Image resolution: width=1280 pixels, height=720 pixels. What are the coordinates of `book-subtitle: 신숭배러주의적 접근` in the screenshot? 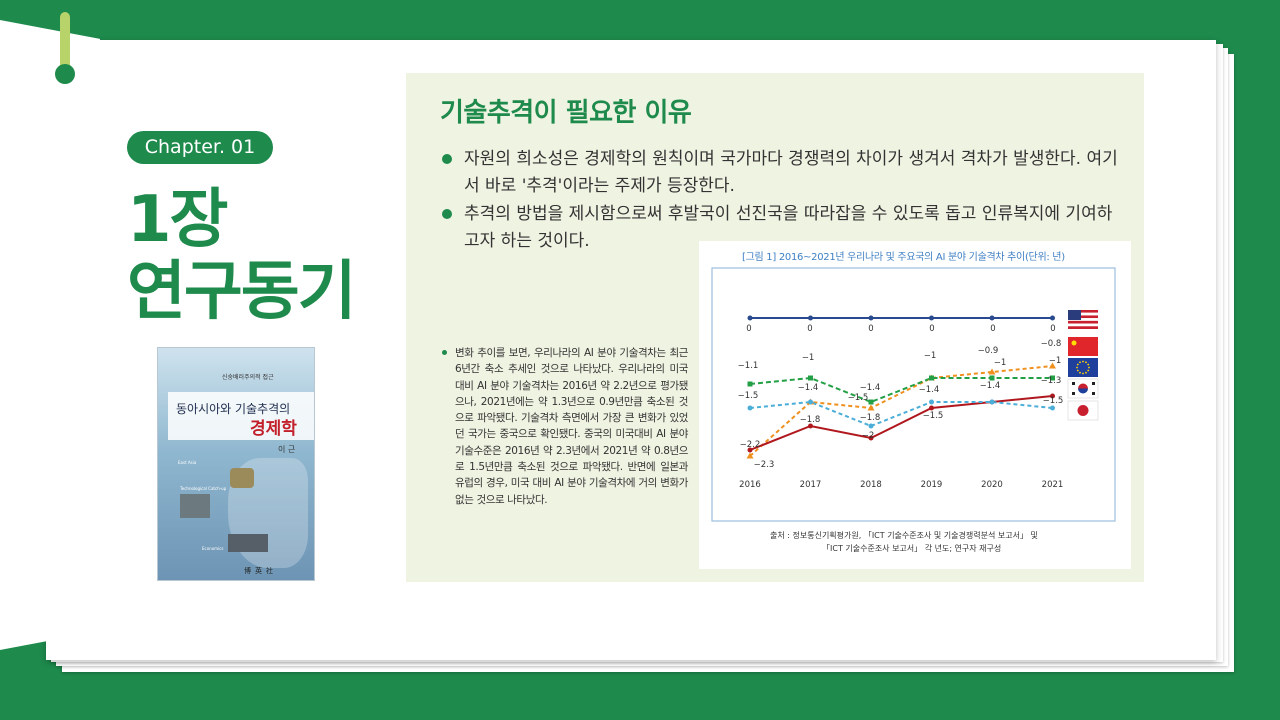 It's located at (248, 377).